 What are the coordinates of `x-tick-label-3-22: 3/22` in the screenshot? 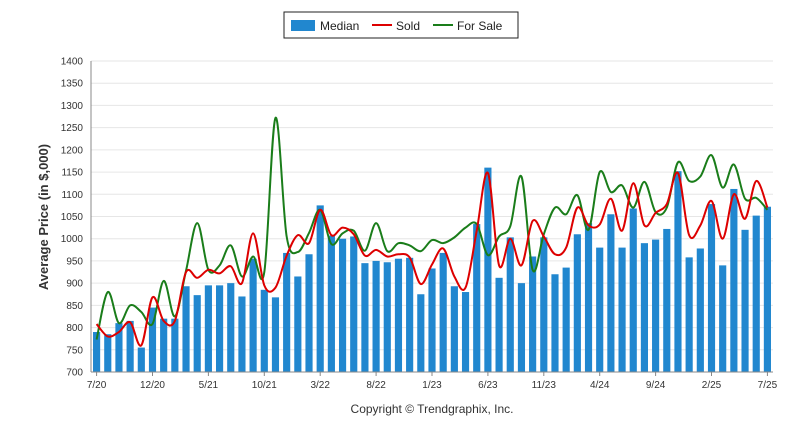 It's located at (320, 385).